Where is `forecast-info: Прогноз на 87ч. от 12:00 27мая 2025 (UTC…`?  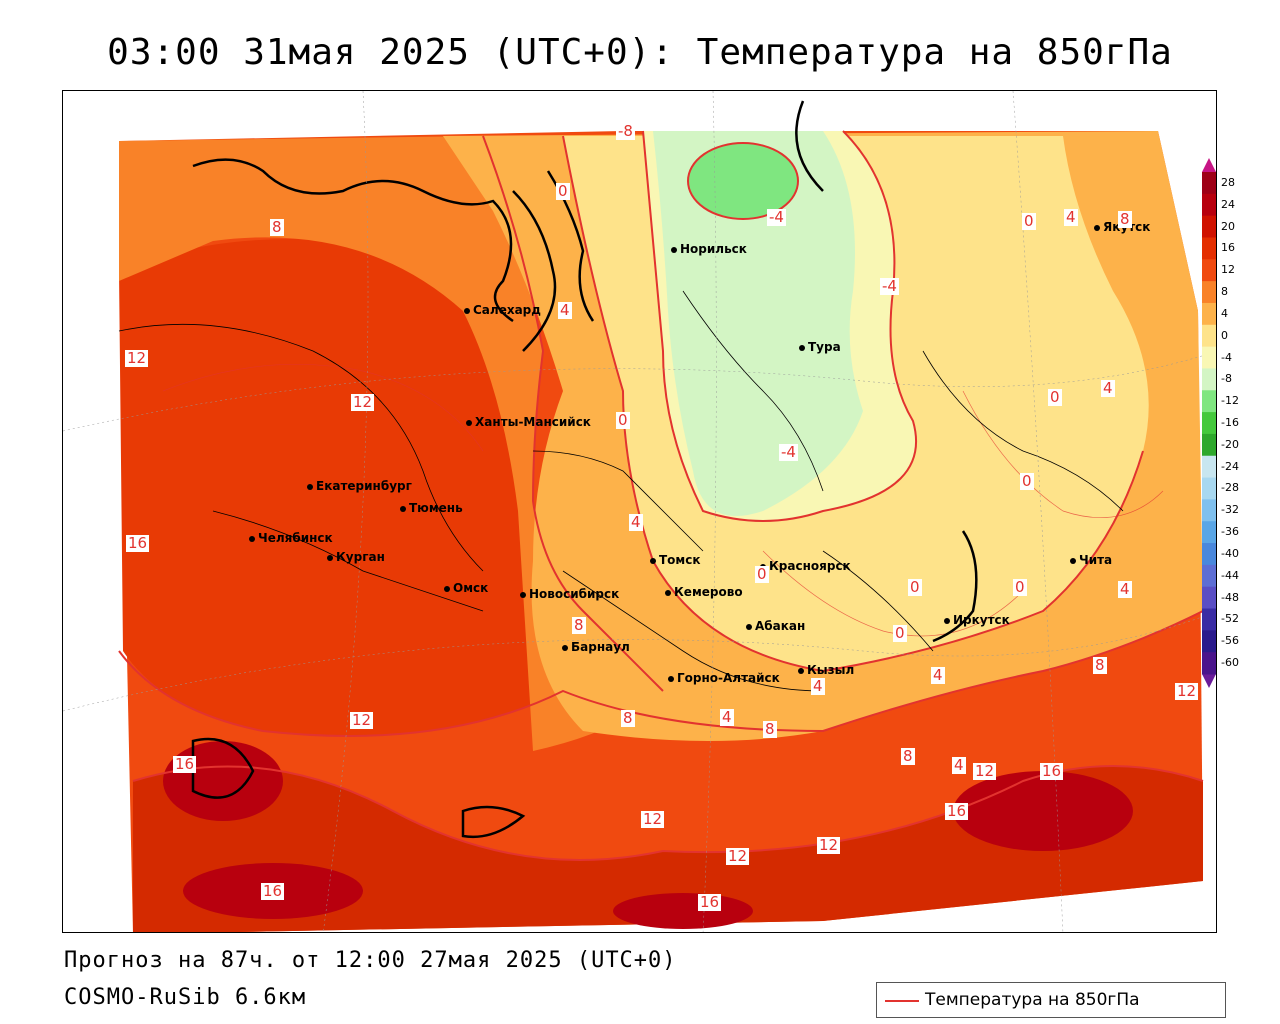 forecast-info: Прогноз на 87ч. от 12:00 27мая 2025 (UTC… is located at coordinates (370, 960).